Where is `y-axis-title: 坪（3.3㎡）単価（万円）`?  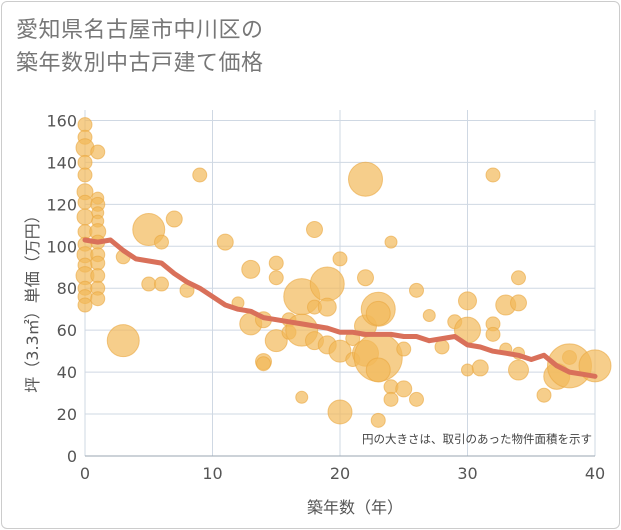 y-axis-title: 坪（3.3㎡）単価（万円） is located at coordinates (32, 299).